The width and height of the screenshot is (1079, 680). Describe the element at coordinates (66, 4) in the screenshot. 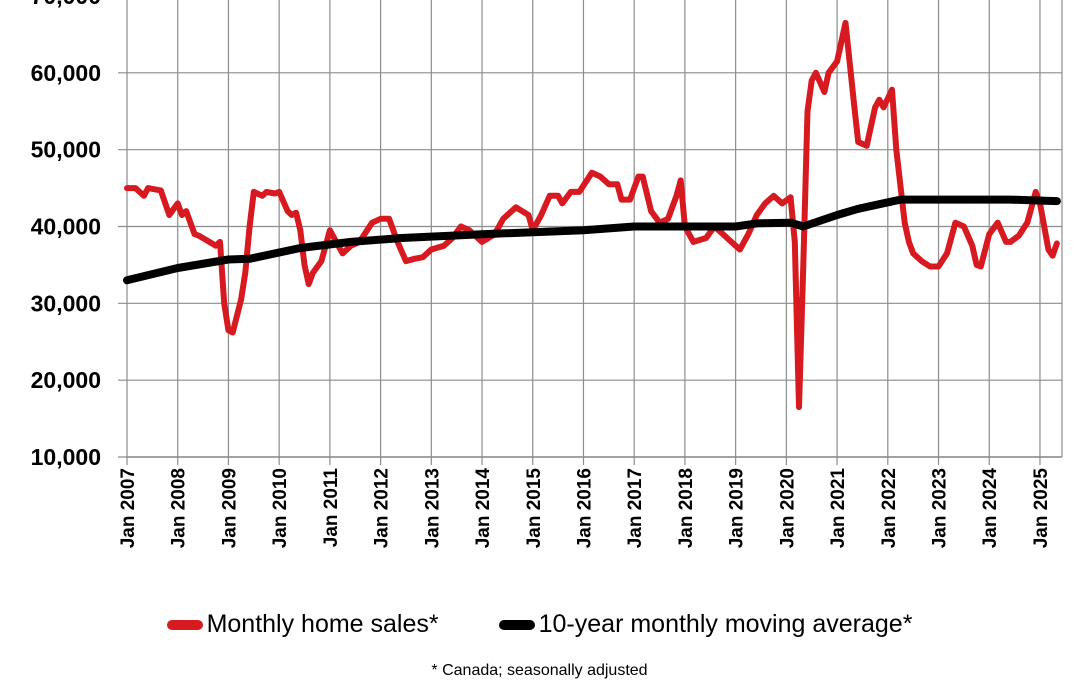

I see `y-tick-label: 70,000` at that location.